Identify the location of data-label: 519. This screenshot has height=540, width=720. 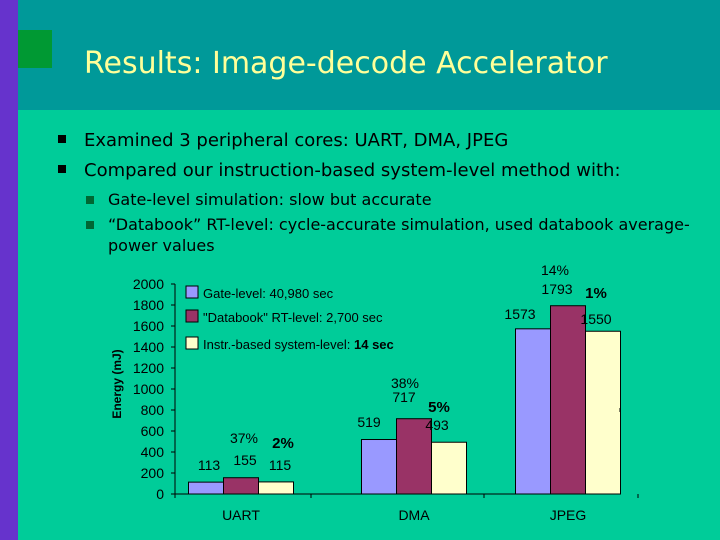
(369, 422).